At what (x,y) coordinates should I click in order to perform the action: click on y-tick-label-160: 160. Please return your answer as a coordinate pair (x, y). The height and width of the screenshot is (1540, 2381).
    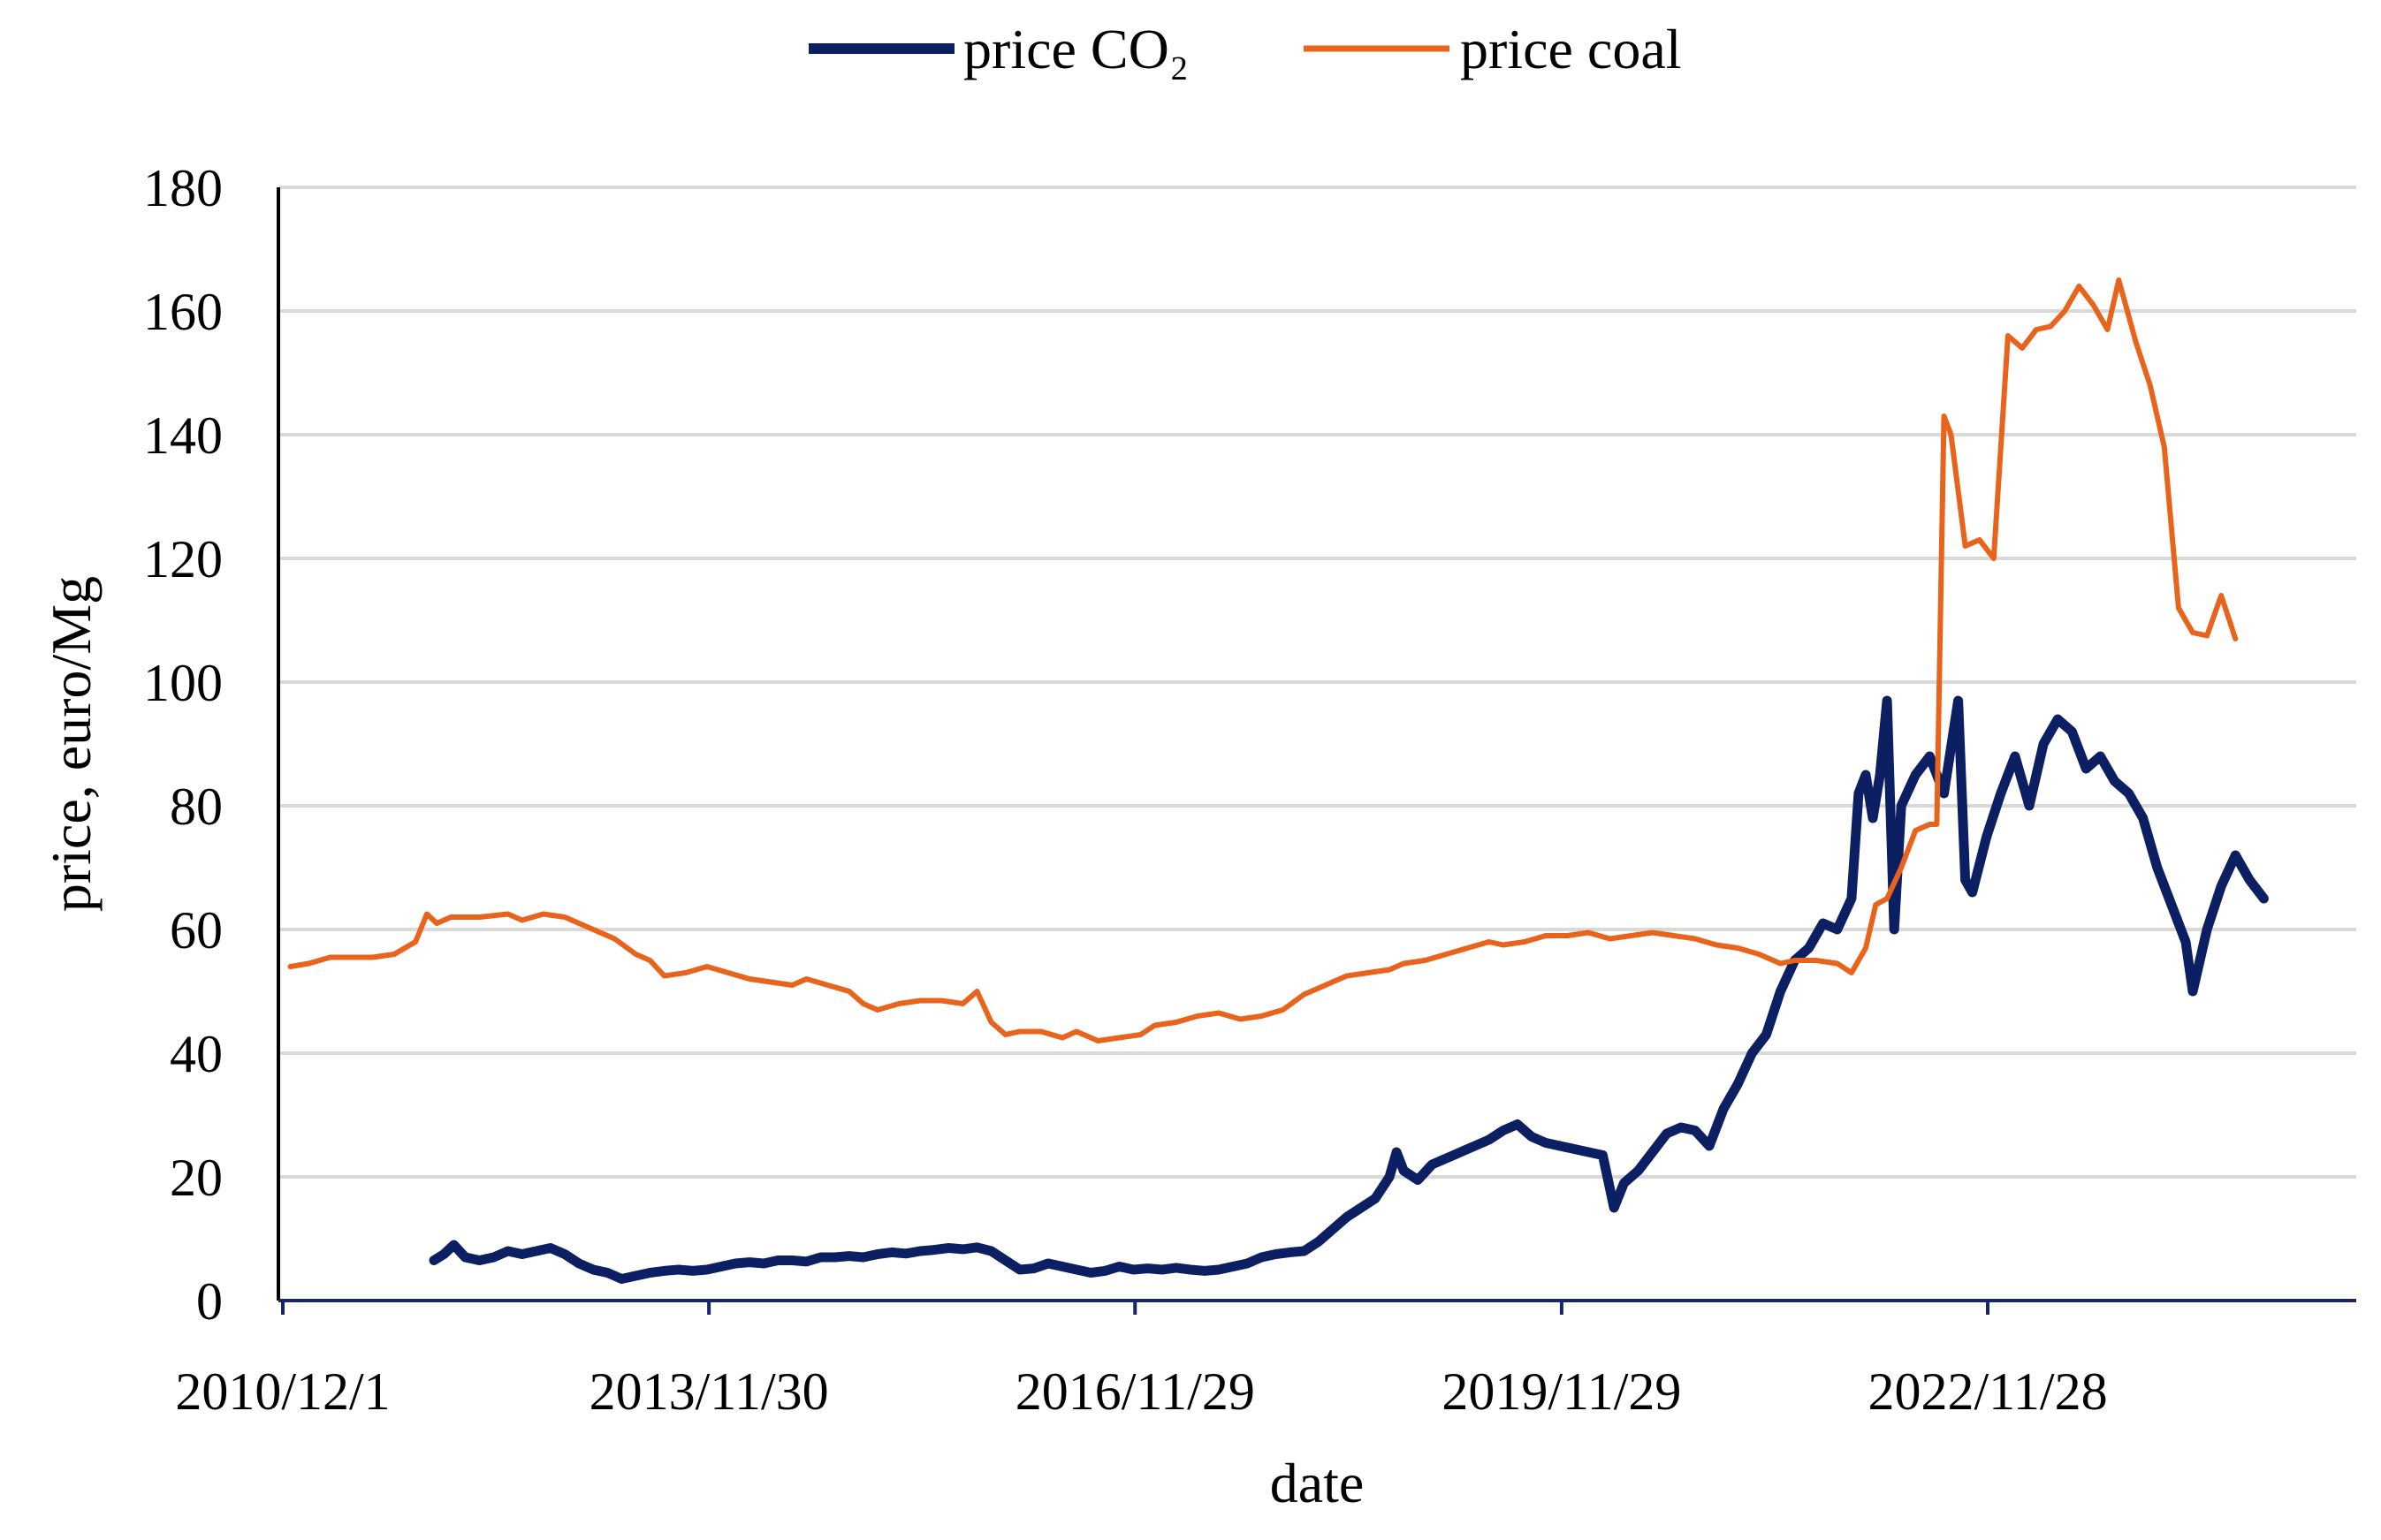
    Looking at the image, I should click on (183, 312).